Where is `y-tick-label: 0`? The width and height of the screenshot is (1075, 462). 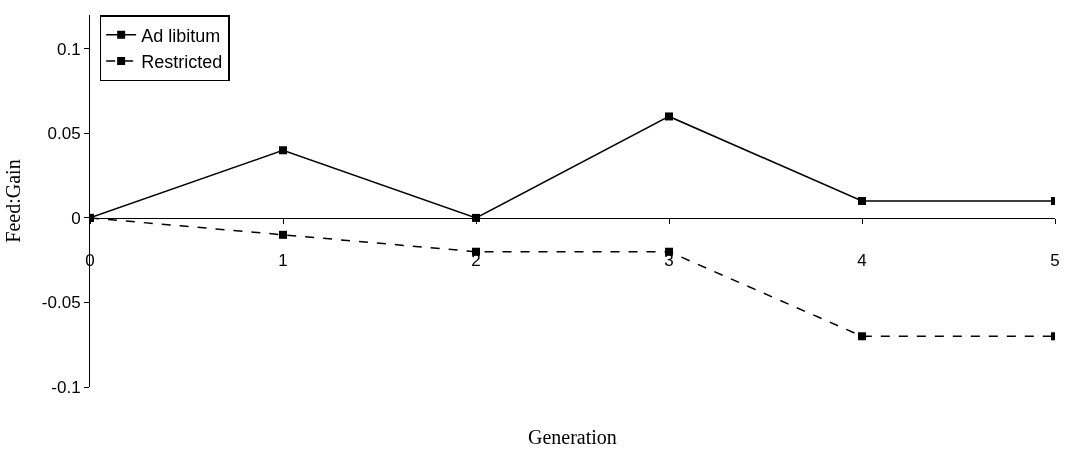
y-tick-label: 0 is located at coordinates (76, 218).